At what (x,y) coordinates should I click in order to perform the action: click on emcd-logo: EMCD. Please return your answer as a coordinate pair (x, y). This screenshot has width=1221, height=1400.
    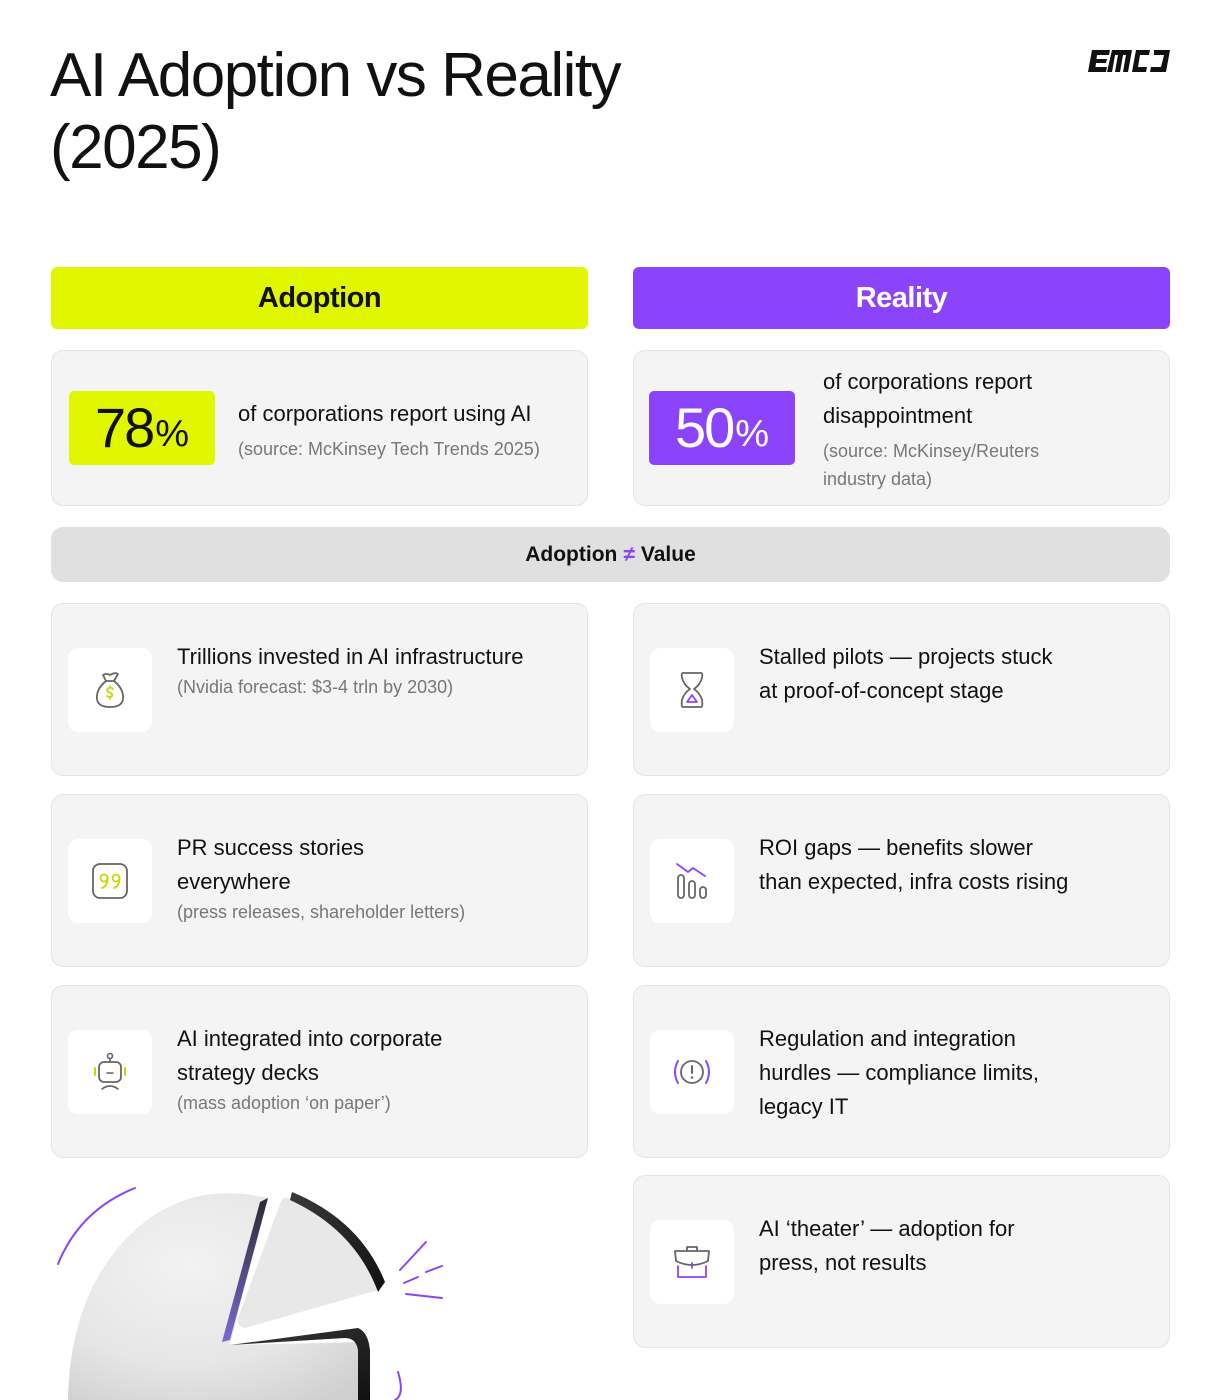
    Looking at the image, I should click on (1129, 61).